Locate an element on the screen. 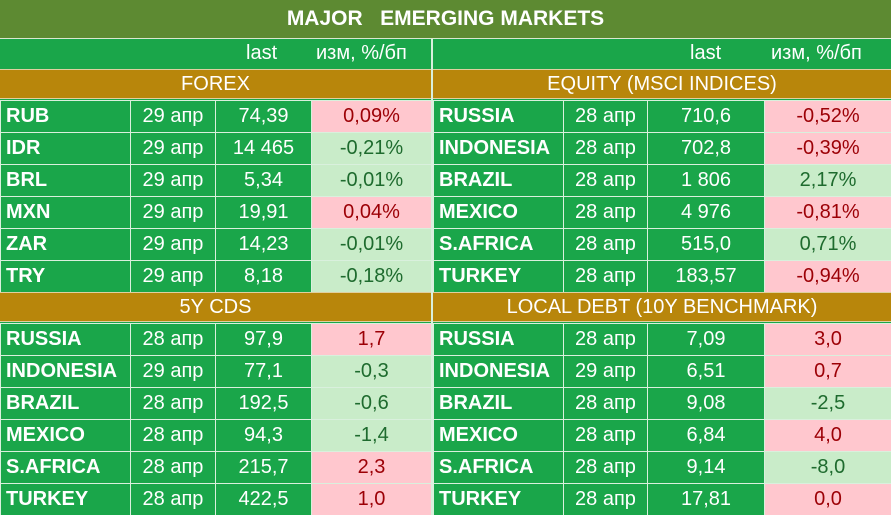 This screenshot has height=515, width=891. table-row: BRAZIL 28 апр 9,08 -2,5 is located at coordinates (662, 403).